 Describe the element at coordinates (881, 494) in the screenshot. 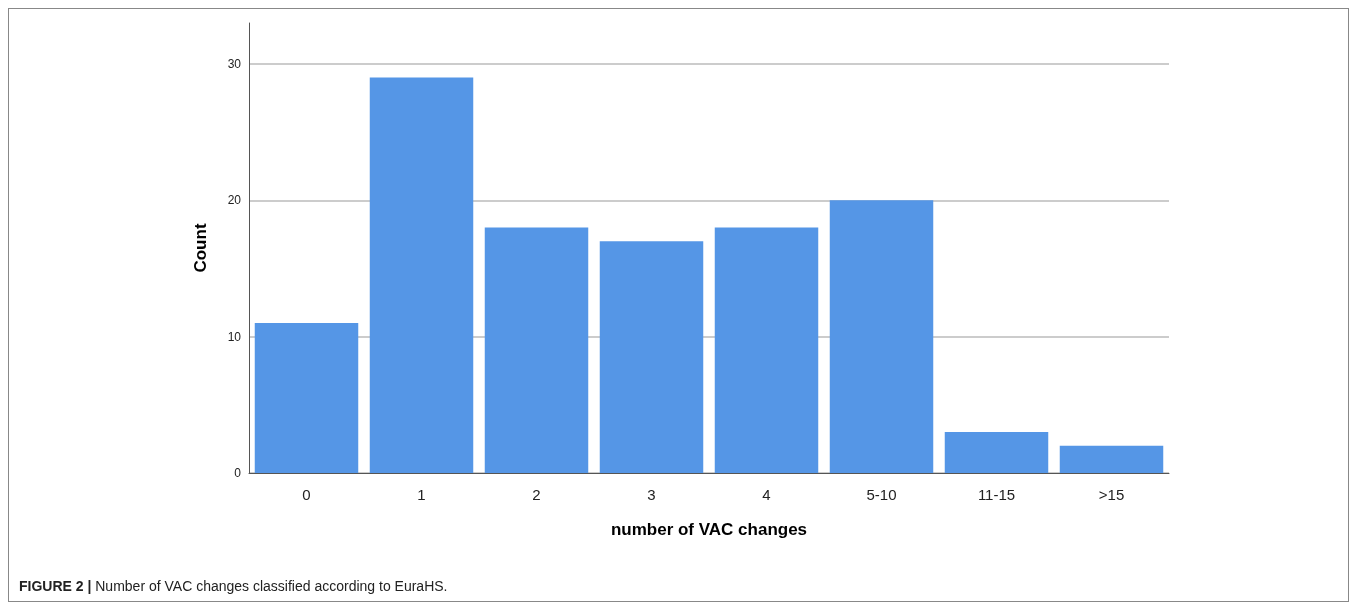

I see `x-tick-label: 5-10` at that location.